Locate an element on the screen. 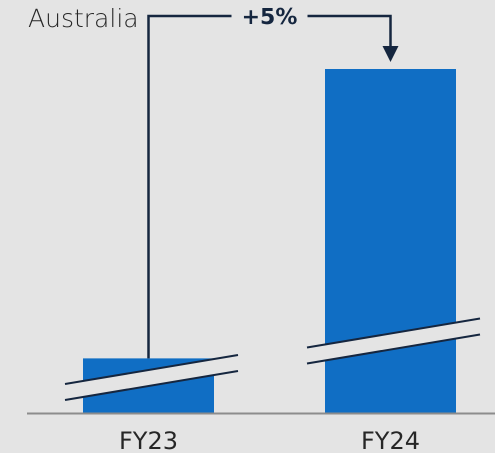 The width and height of the screenshot is (495, 453). x-tick-label: FY23 is located at coordinates (148, 440).